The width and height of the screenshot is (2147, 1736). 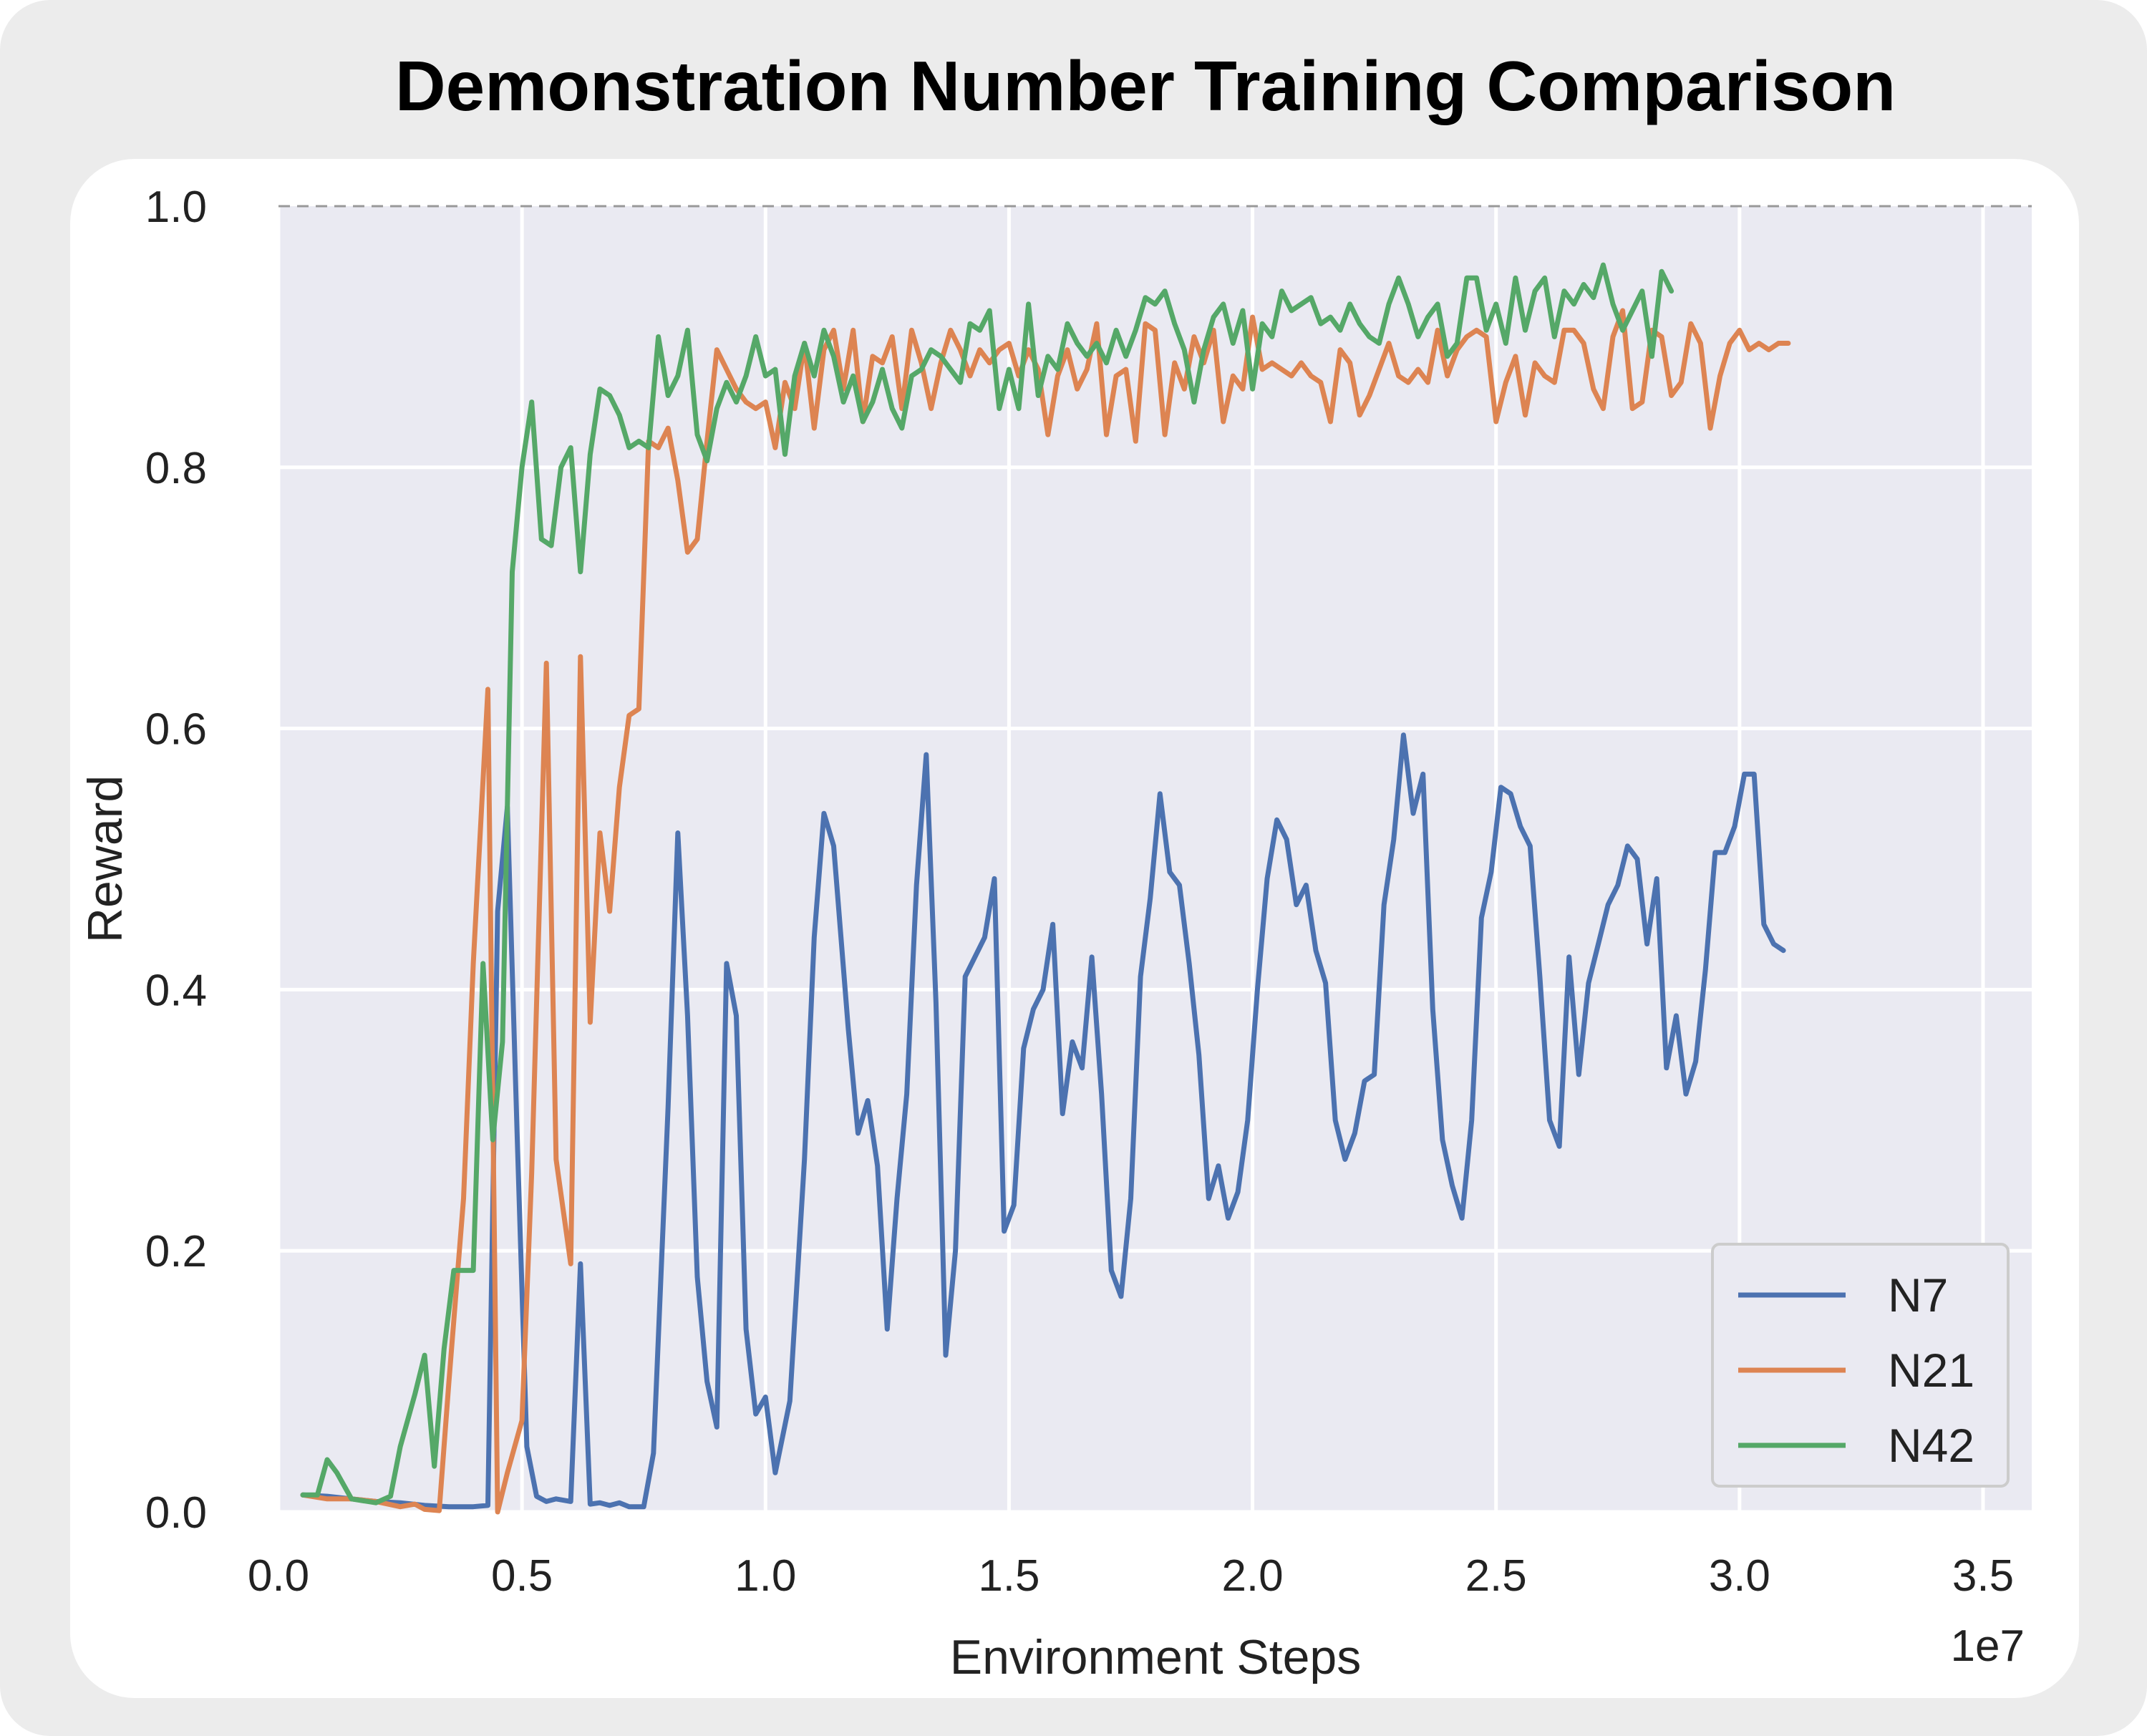 What do you see at coordinates (1931, 1370) in the screenshot?
I see `legend-label-n21: N21` at bounding box center [1931, 1370].